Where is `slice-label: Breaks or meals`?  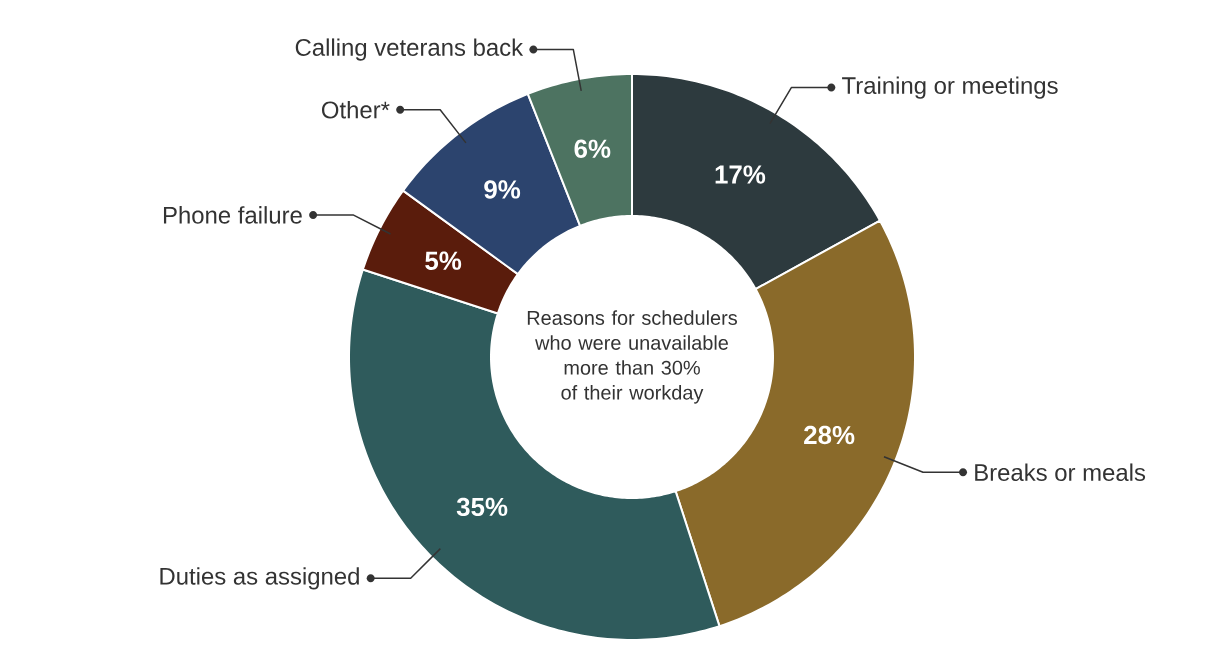
slice-label: Breaks or meals is located at coordinates (1060, 472).